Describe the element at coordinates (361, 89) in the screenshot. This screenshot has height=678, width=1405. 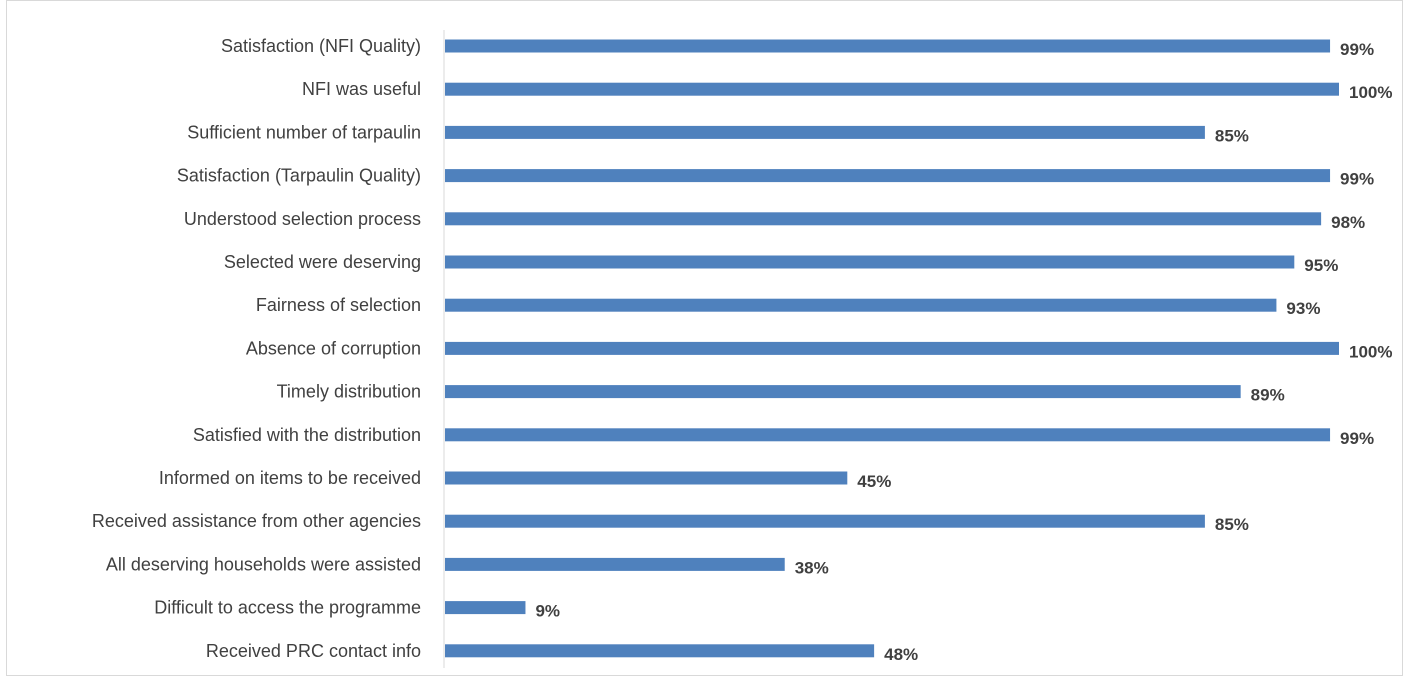
I see `category-label-nfi-was-useful: NFI was useful` at that location.